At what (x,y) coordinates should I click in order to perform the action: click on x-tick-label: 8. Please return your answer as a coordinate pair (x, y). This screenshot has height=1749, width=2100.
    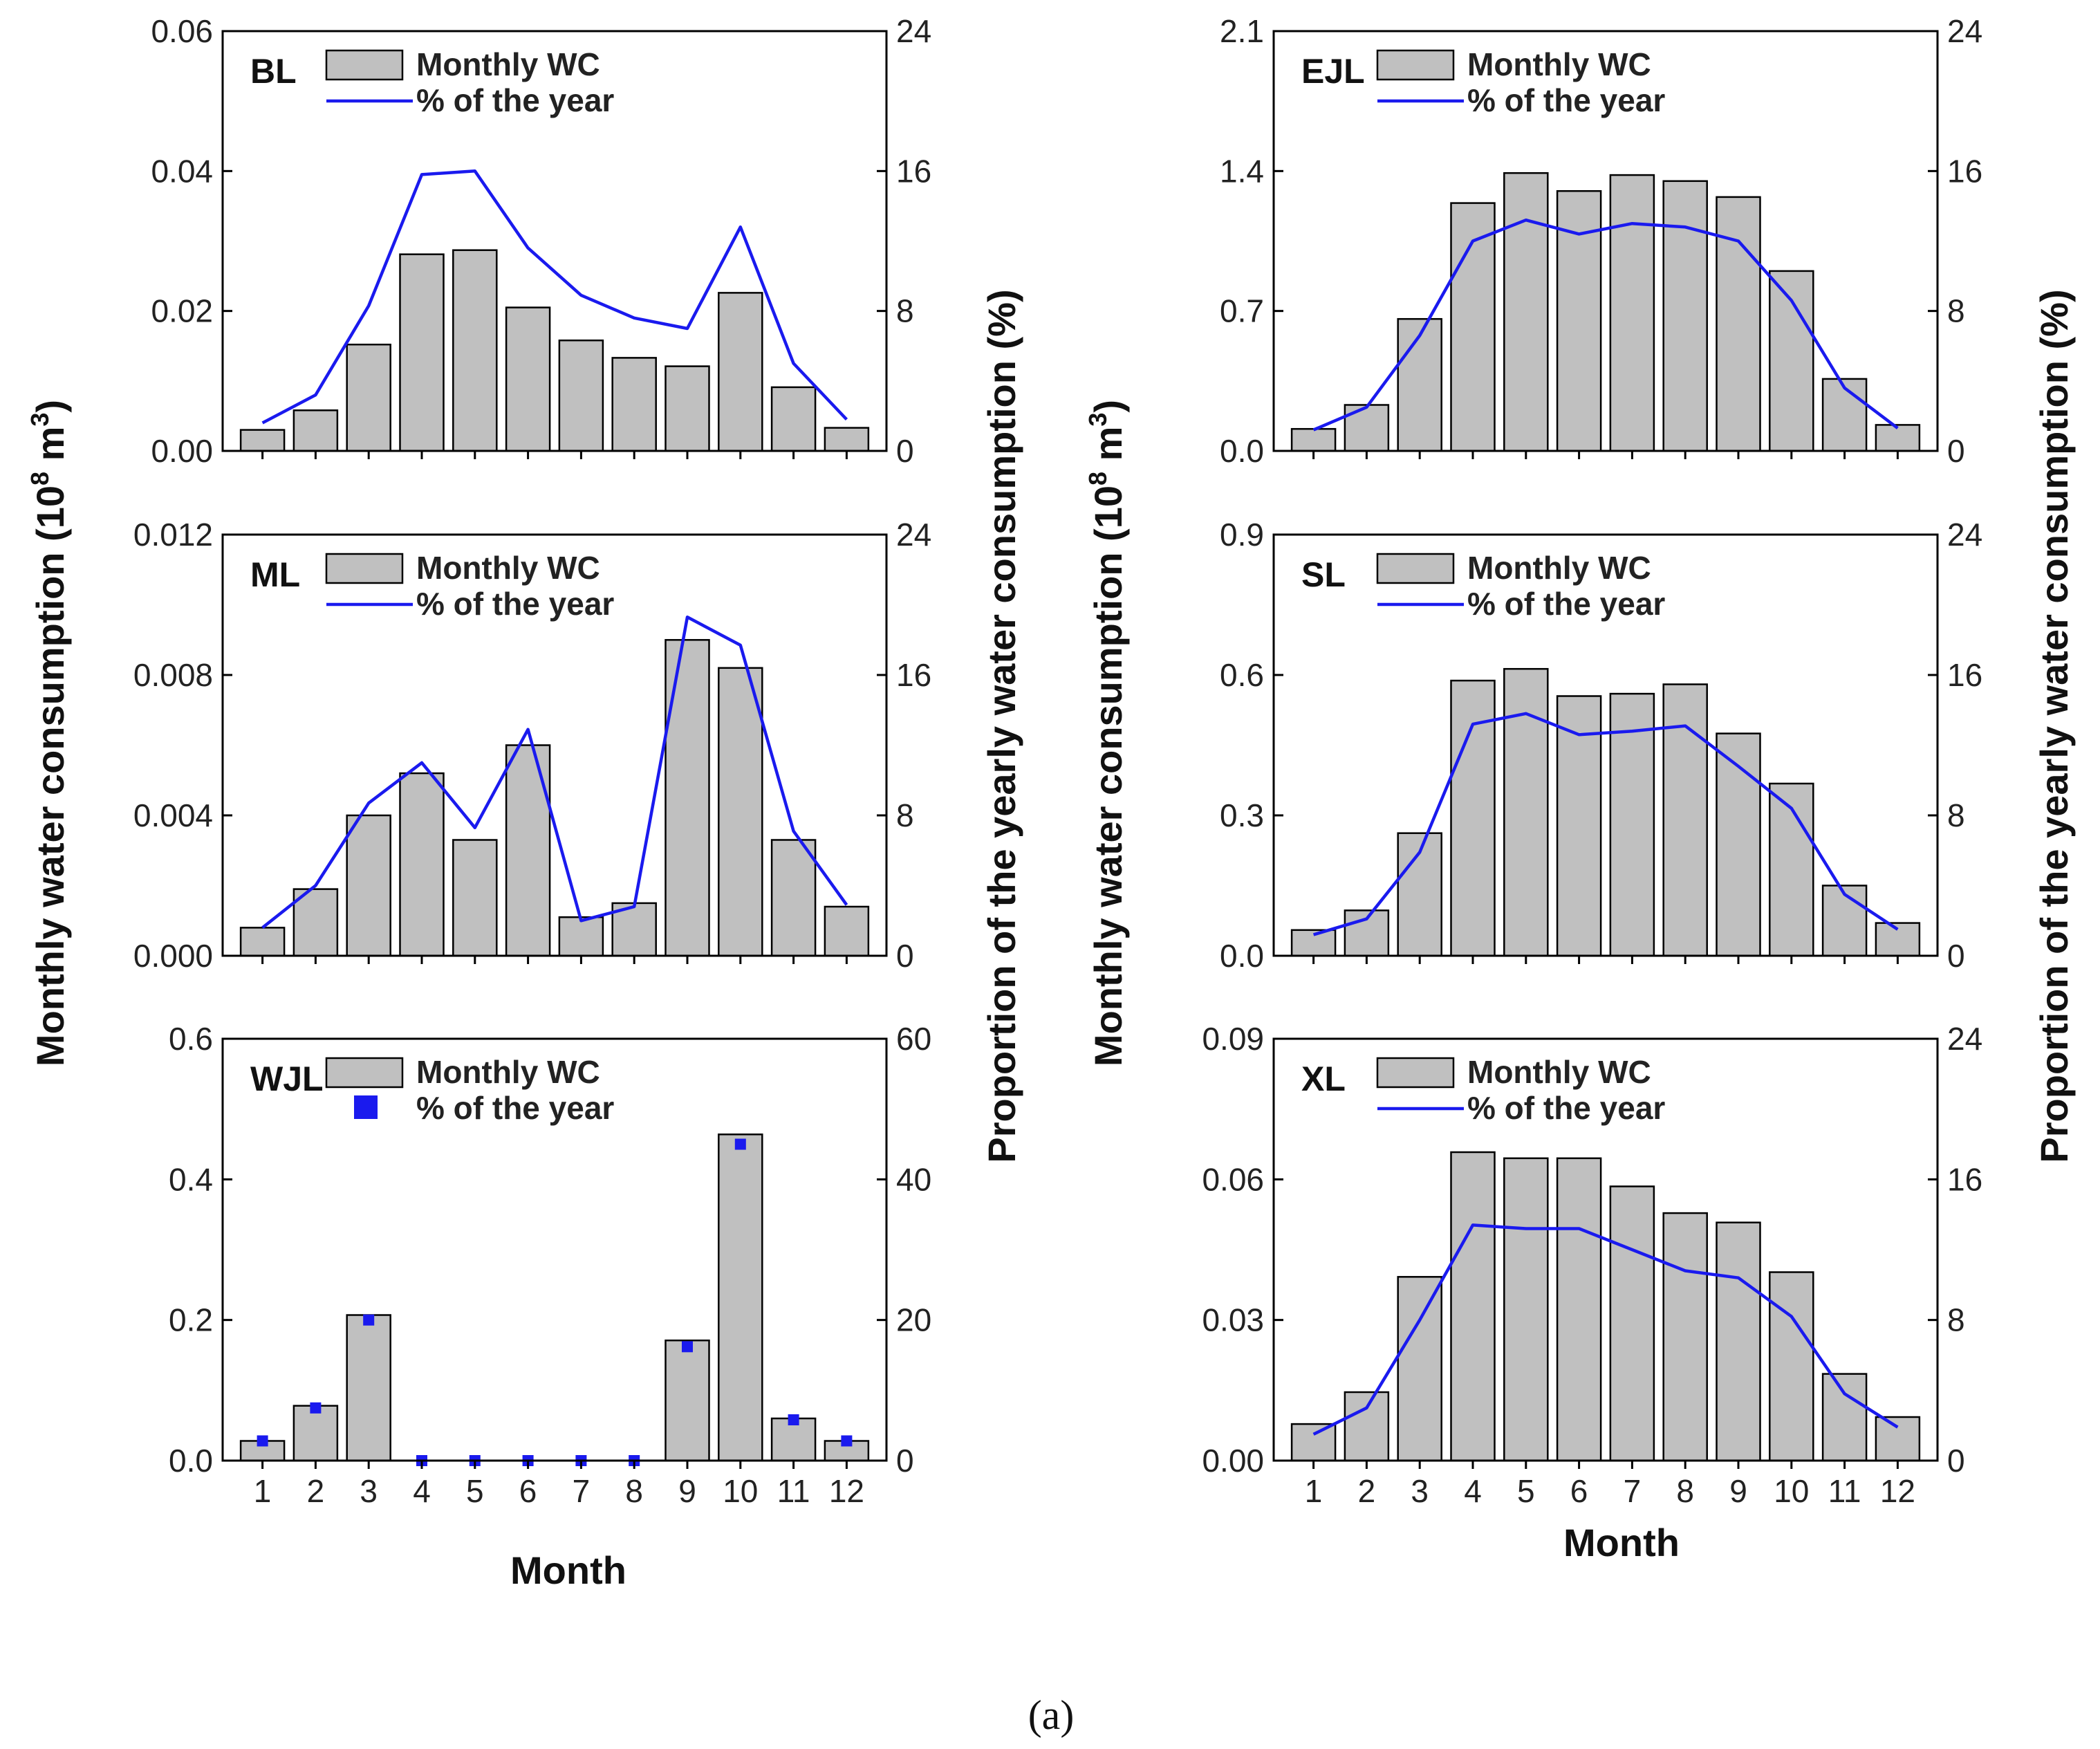
    Looking at the image, I should click on (634, 1491).